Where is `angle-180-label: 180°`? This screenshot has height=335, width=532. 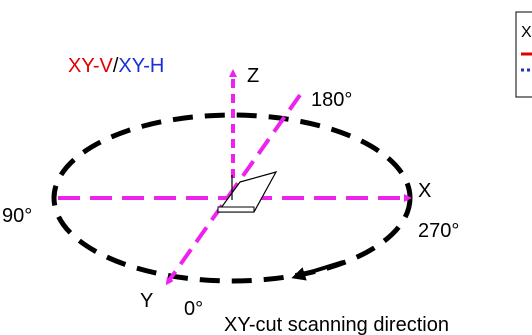
angle-180-label: 180° is located at coordinates (331, 100).